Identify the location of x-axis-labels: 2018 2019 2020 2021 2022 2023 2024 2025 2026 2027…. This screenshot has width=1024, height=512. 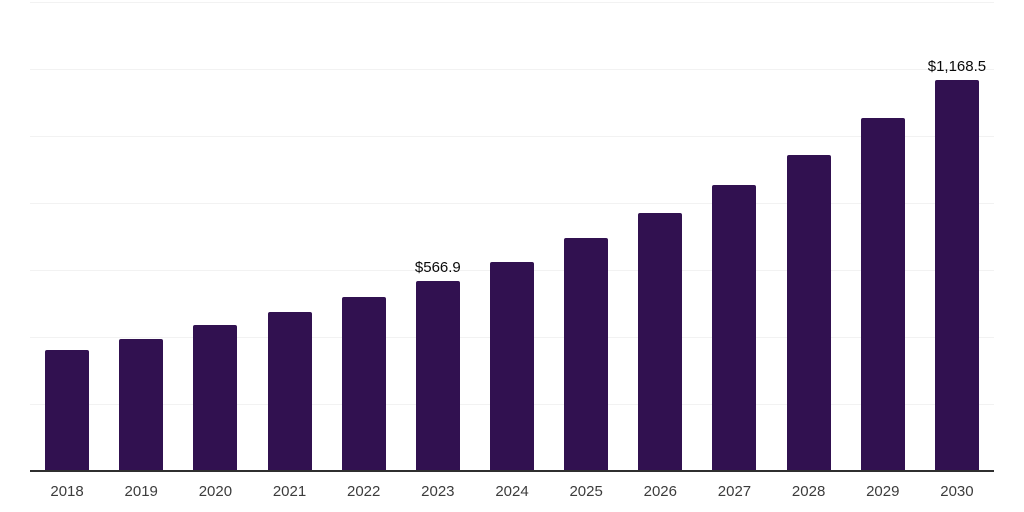
(512, 494).